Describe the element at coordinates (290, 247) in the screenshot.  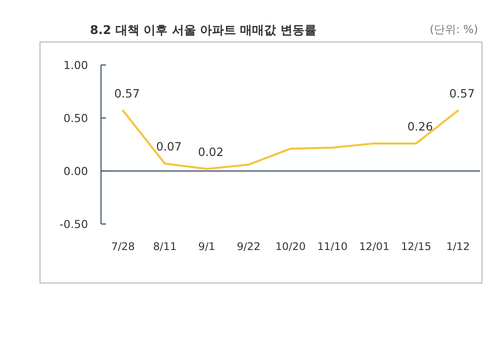
I see `x-tick-label: 10/20` at that location.